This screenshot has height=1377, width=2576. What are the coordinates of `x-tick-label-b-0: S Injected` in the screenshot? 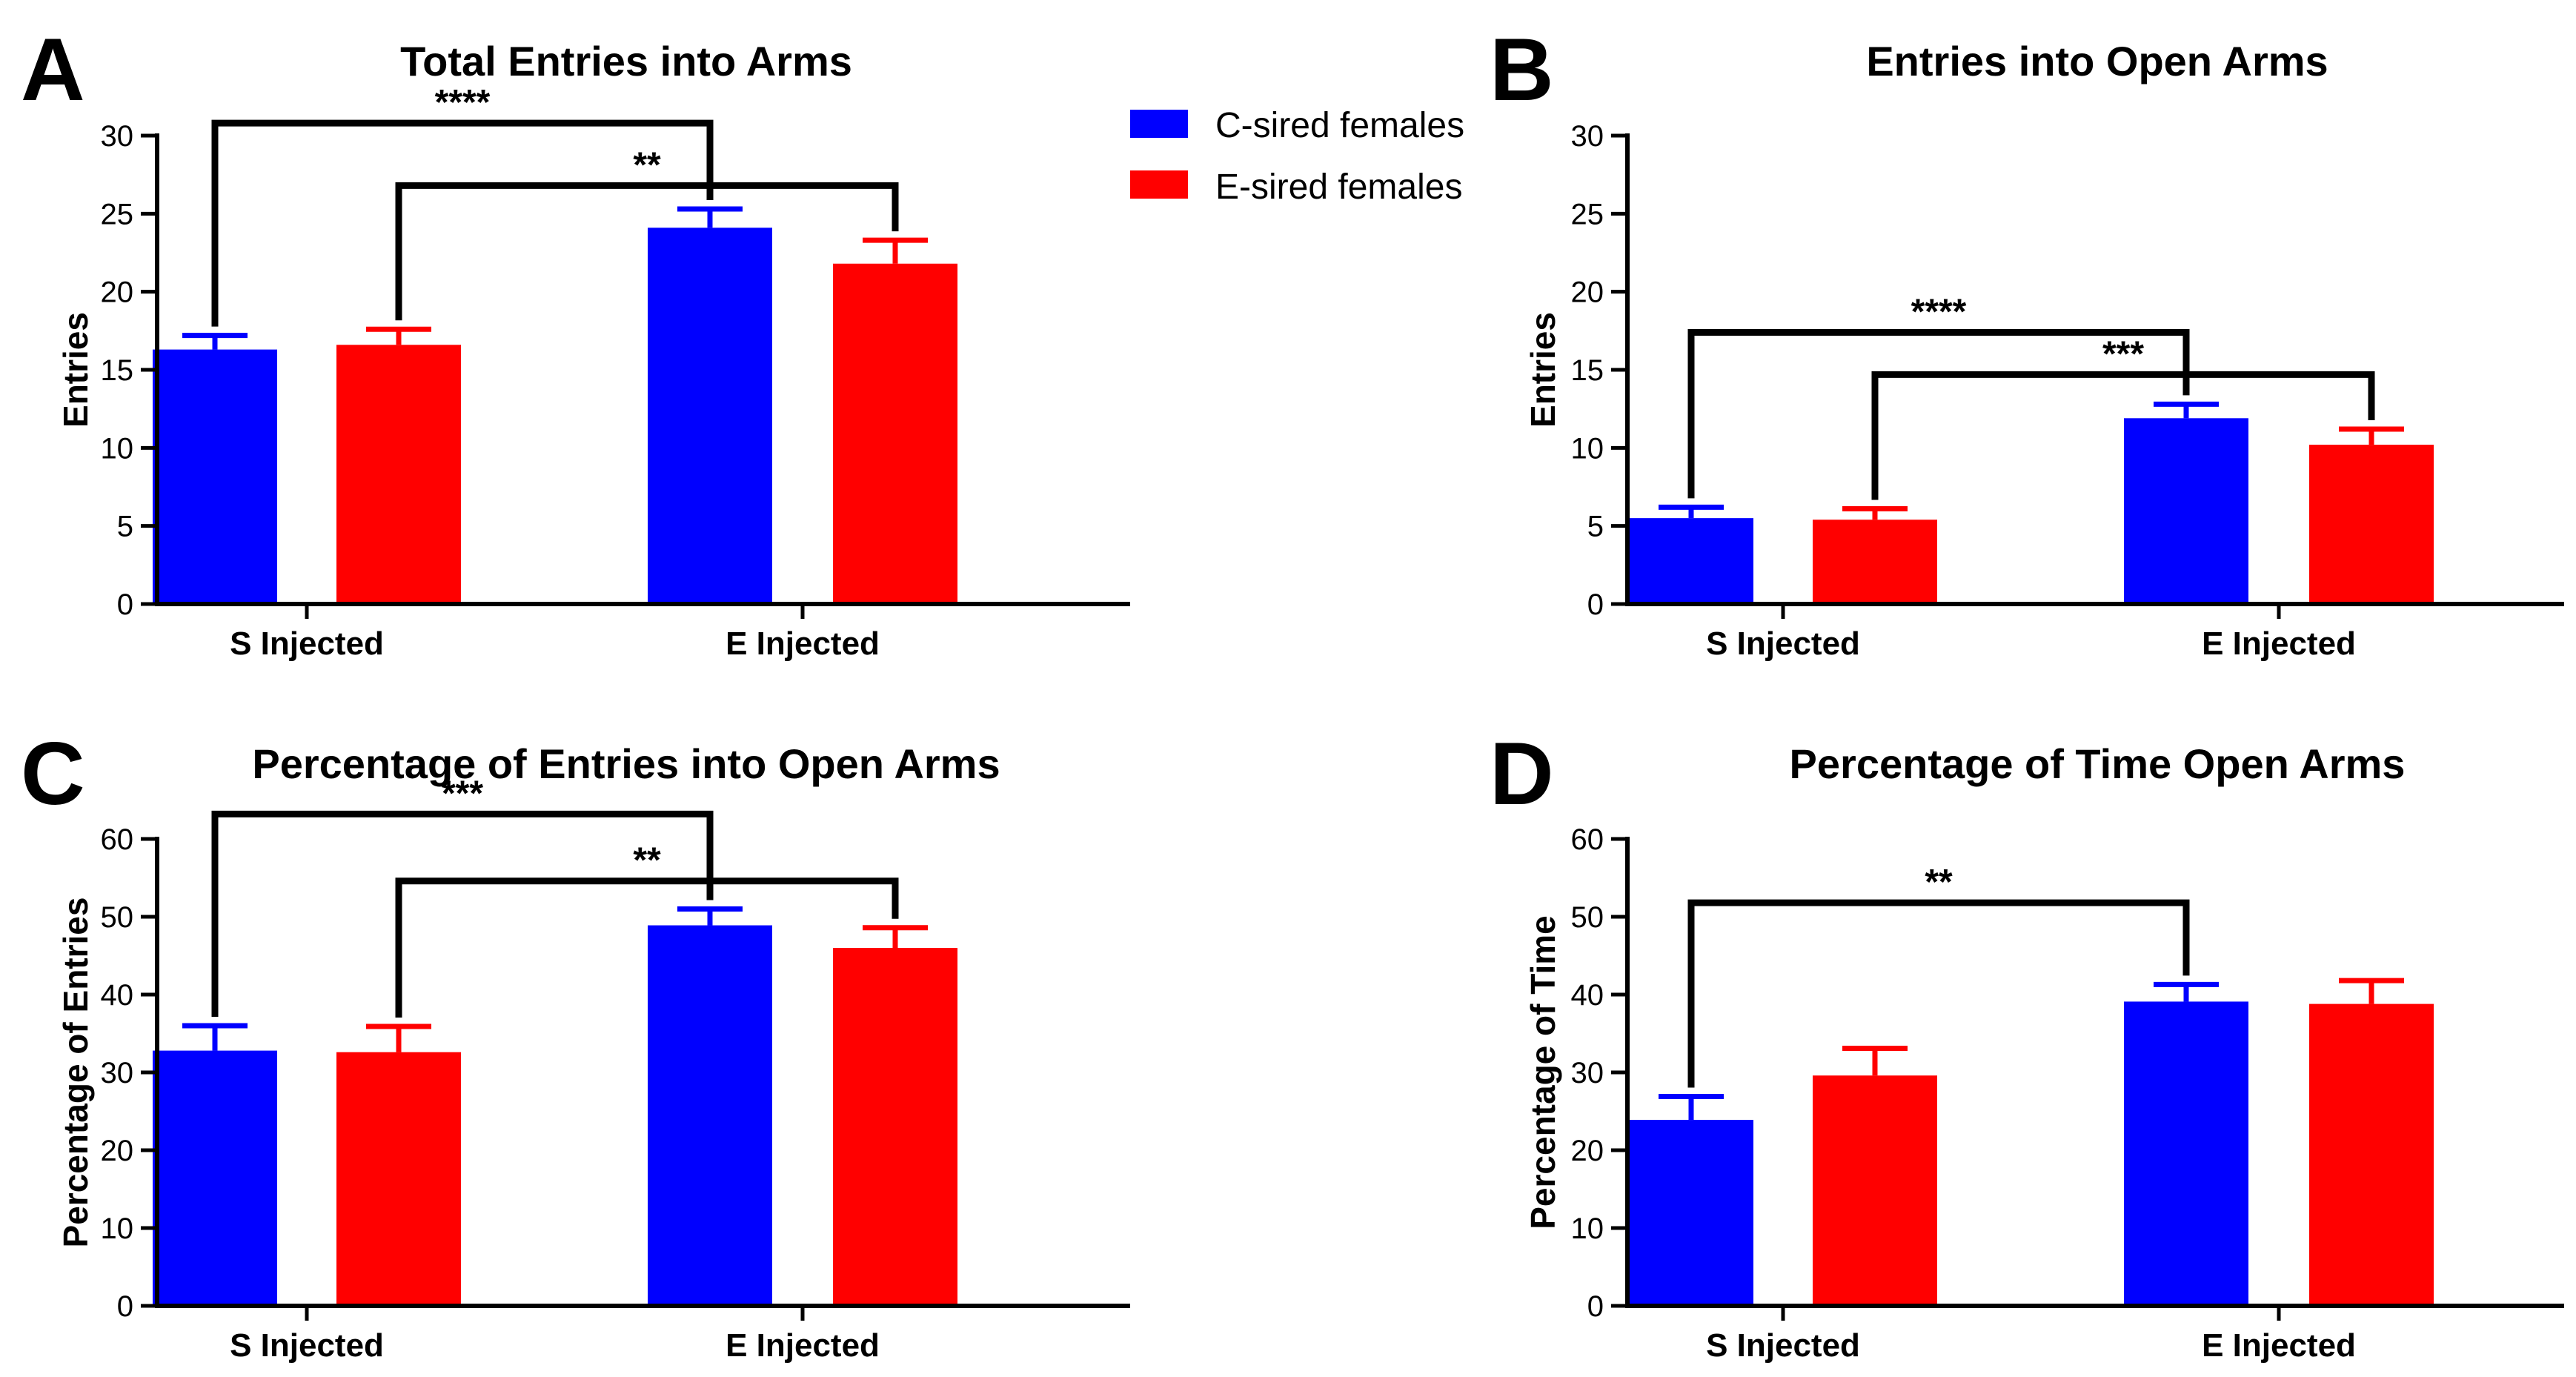 It's located at (1783, 644).